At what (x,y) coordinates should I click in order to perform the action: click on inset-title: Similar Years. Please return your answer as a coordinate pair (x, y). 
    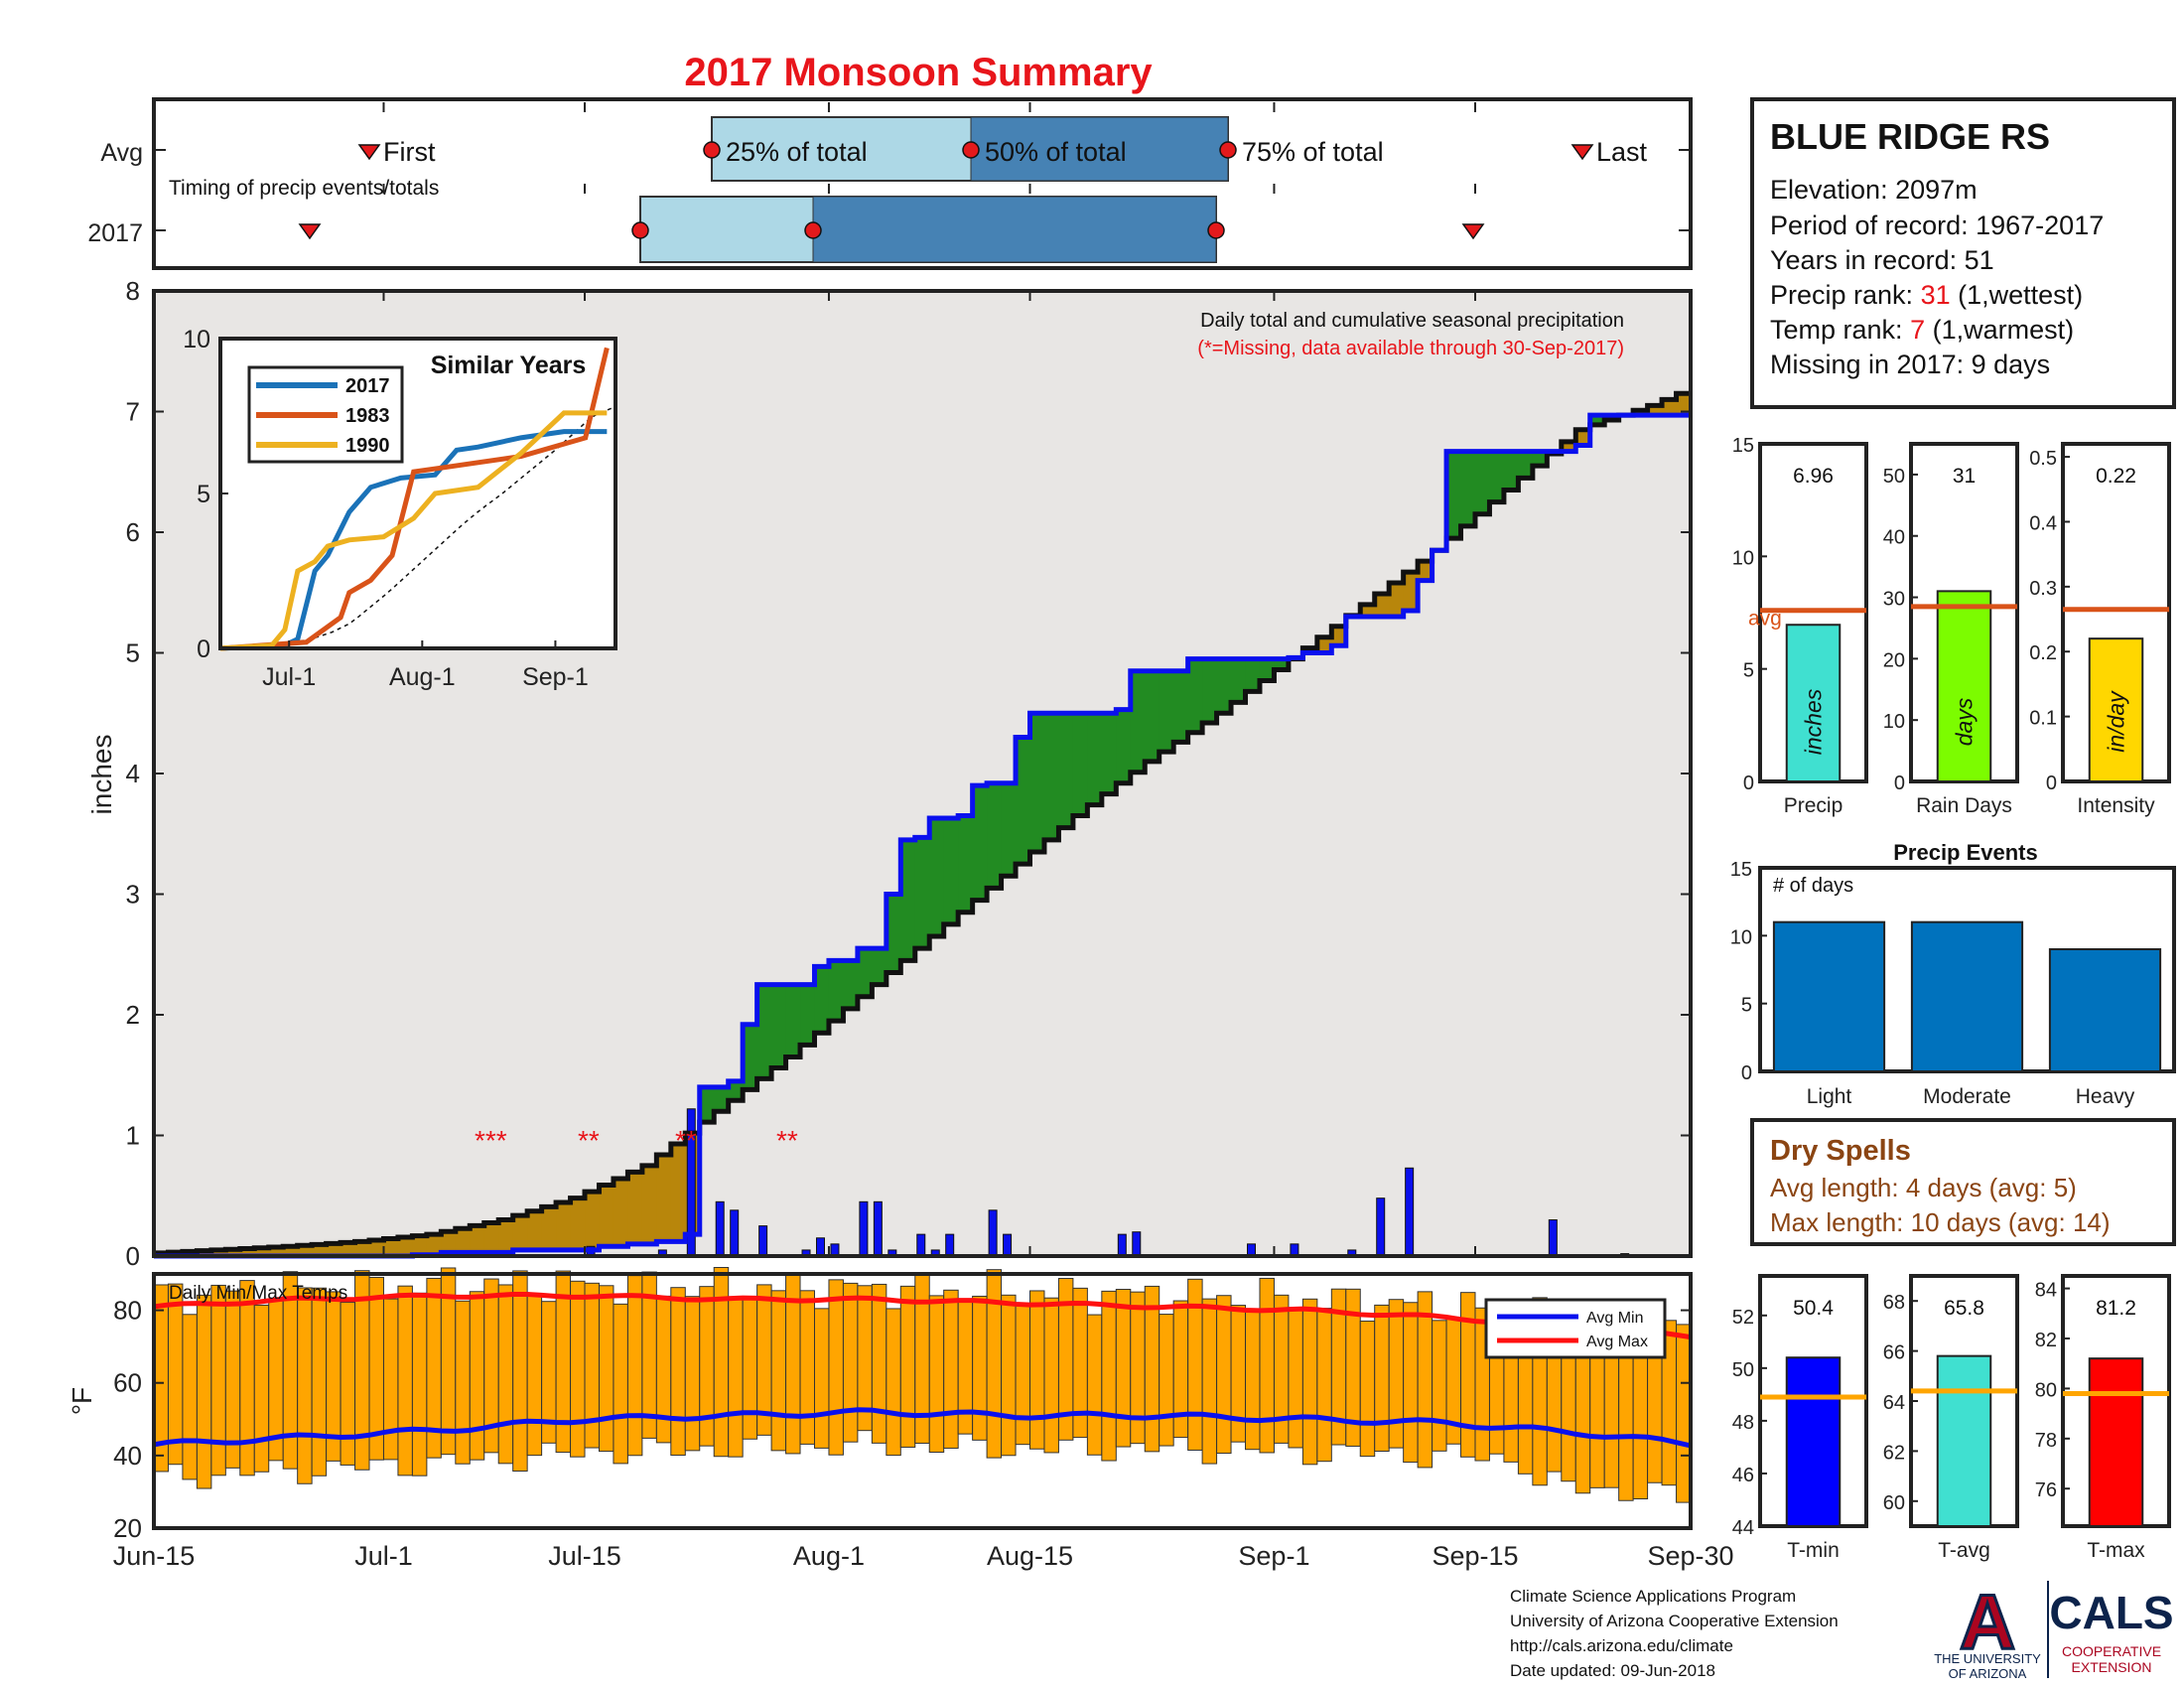
    Looking at the image, I should click on (509, 365).